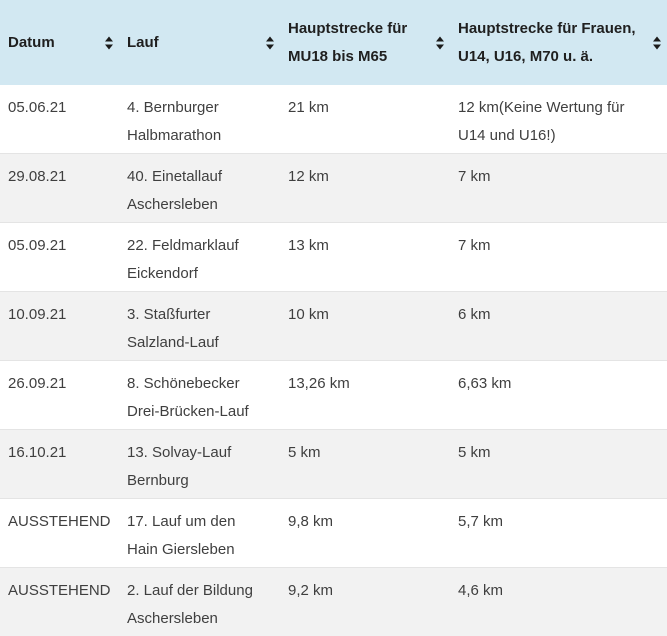 The width and height of the screenshot is (667, 636). Describe the element at coordinates (199, 601) in the screenshot. I see `cell-lauf: 2. Lauf der Bildung Aschersleben` at that location.